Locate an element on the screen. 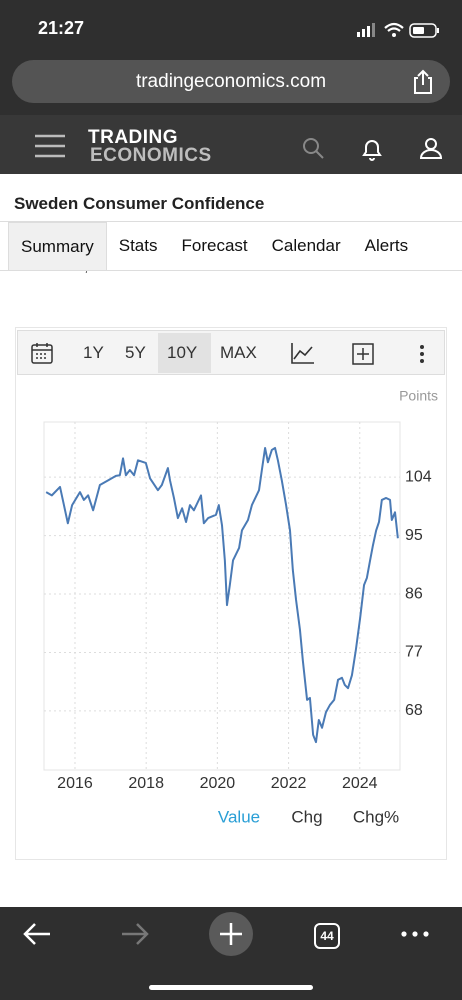 Image resolution: width=462 pixels, height=1000 pixels. range-selected is located at coordinates (184, 353).